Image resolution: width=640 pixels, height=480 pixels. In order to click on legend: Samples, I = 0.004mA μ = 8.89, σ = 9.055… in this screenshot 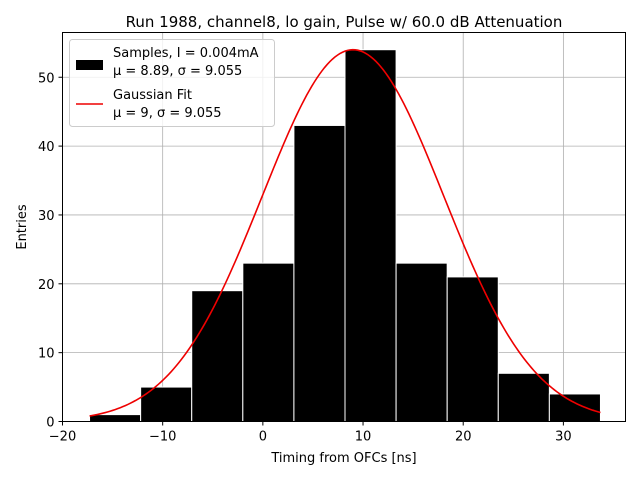, I will do `click(172, 83)`.